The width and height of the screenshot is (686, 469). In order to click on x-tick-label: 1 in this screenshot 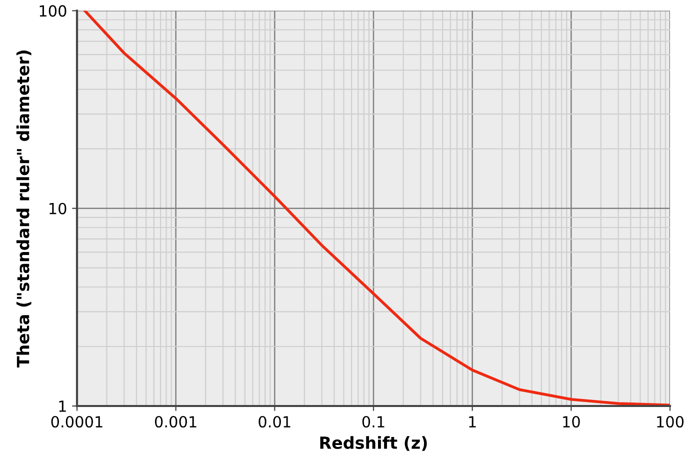, I will do `click(472, 422)`.